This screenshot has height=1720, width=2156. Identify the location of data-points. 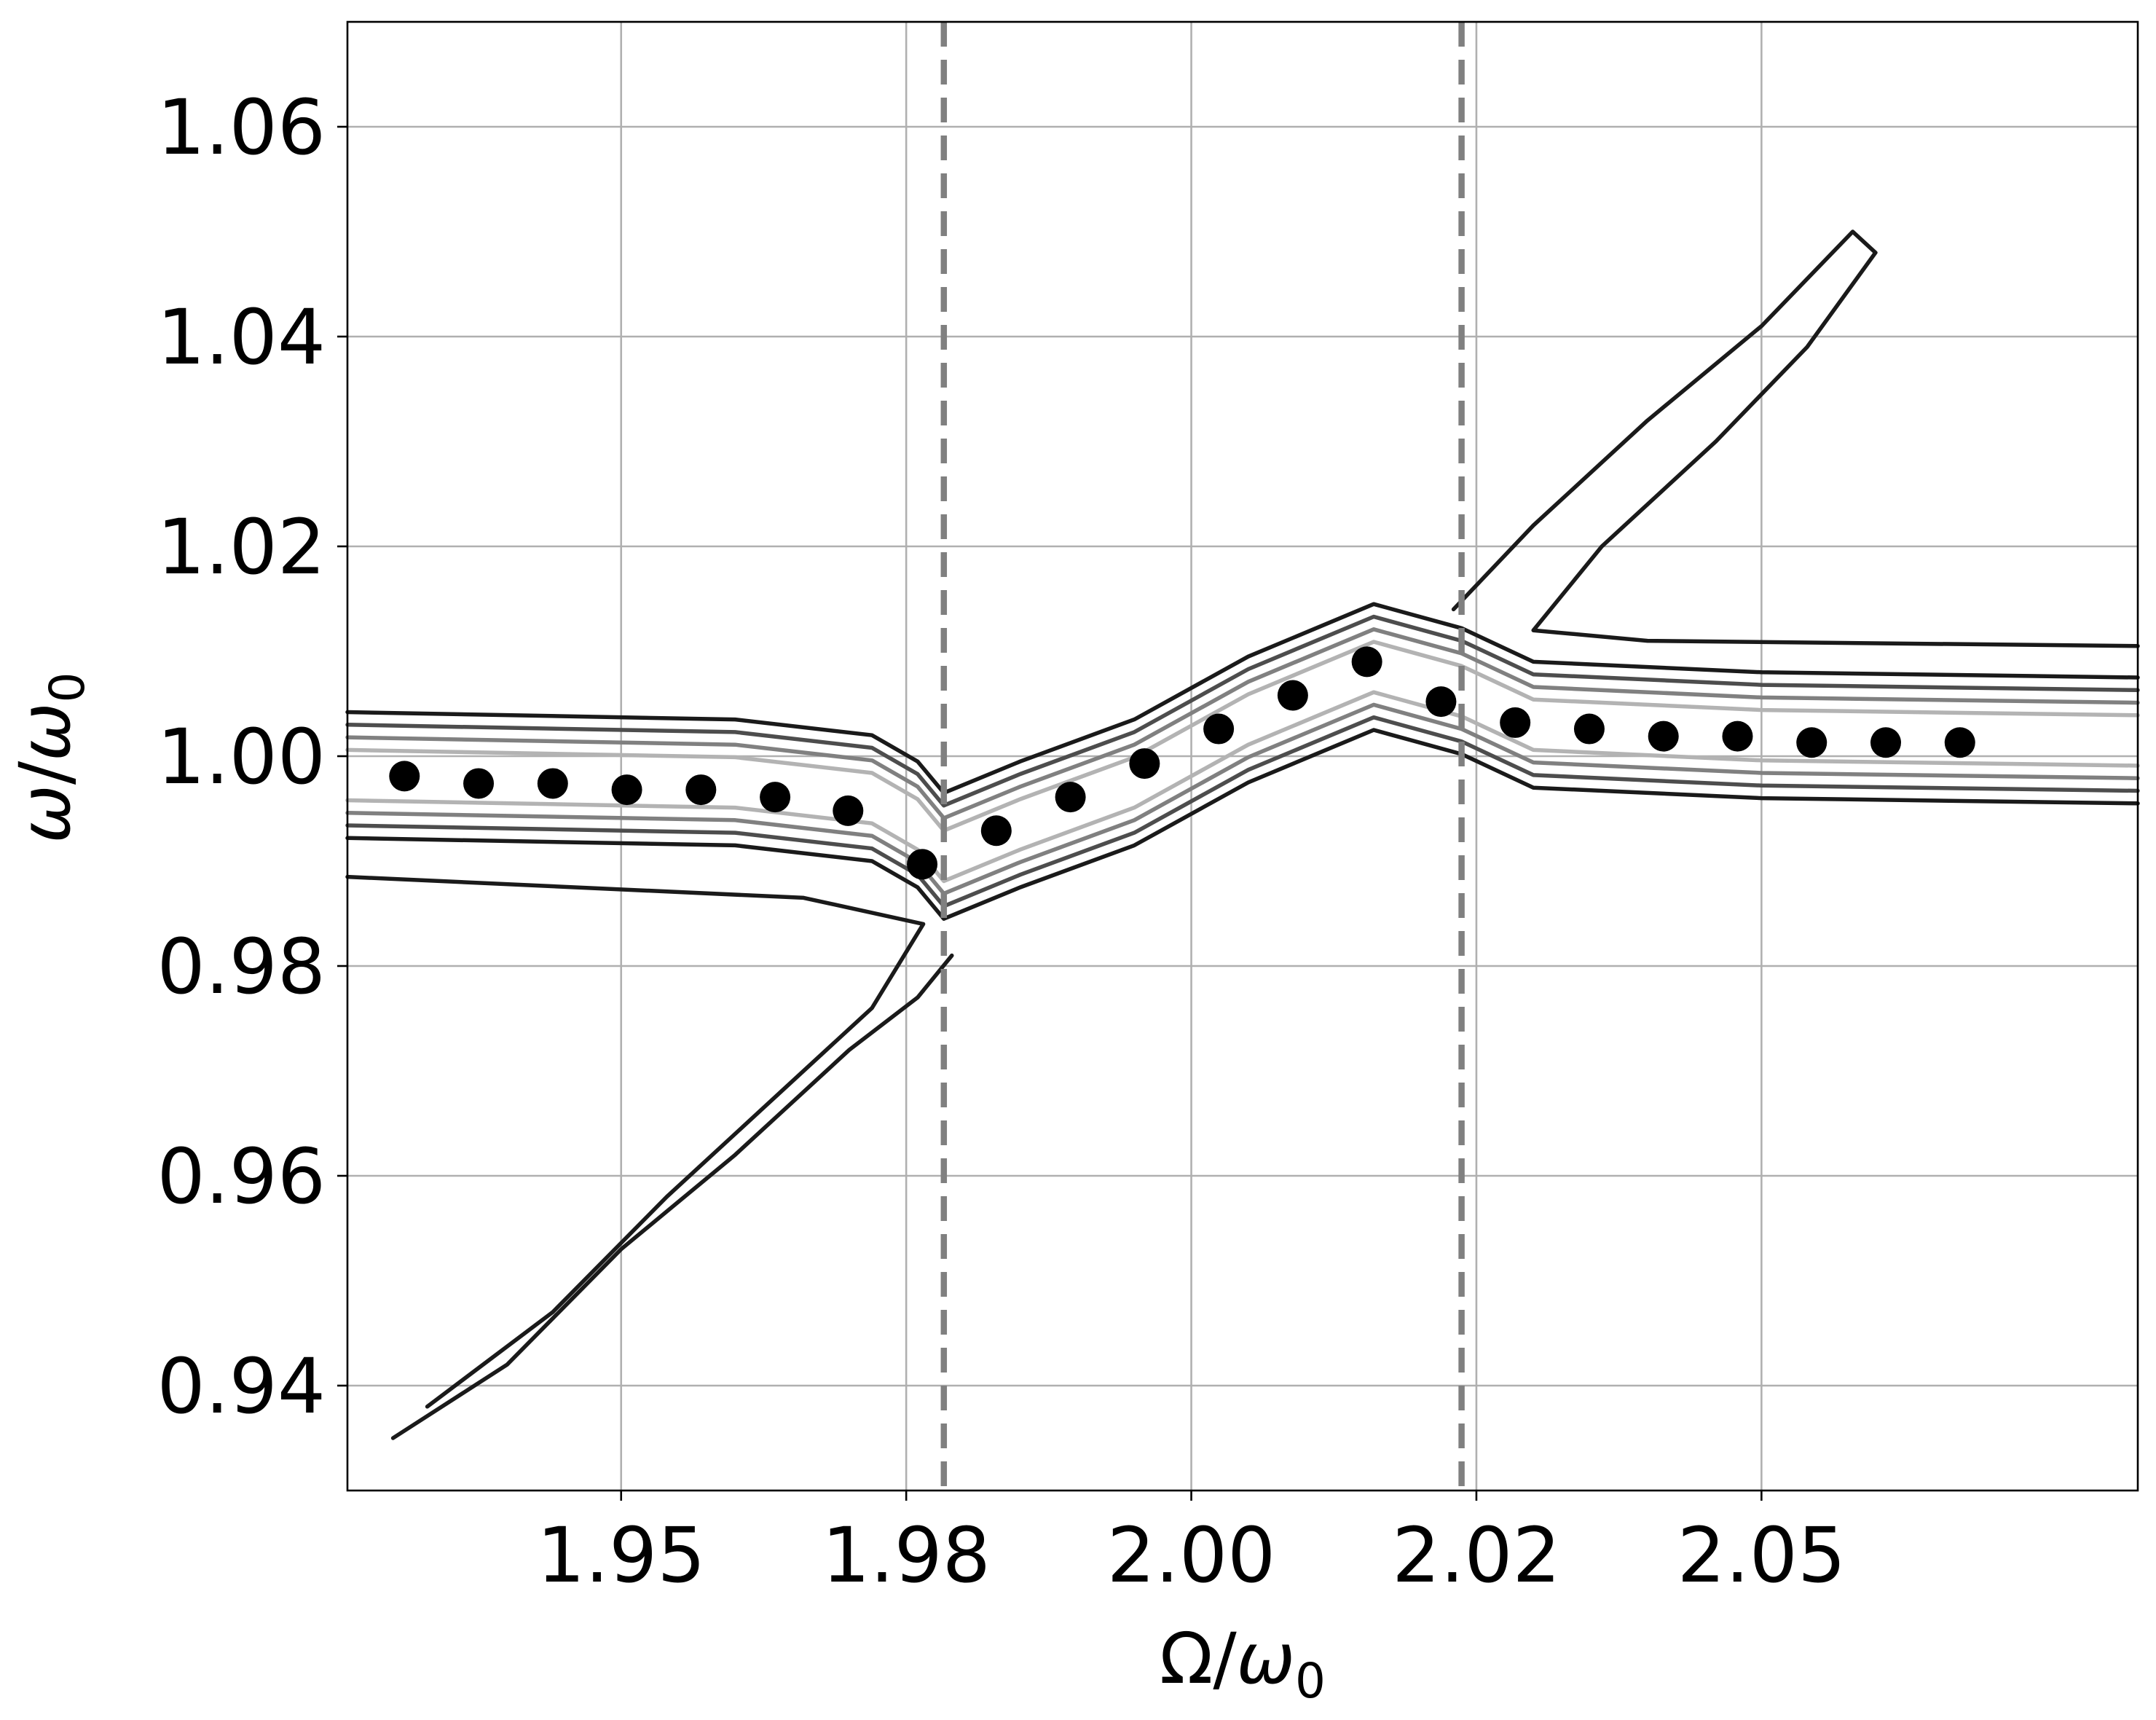
(1182, 763).